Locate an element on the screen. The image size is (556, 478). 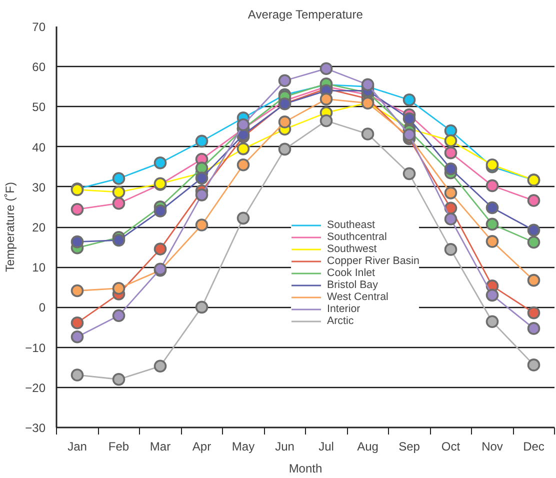
y-tick-label: 30 is located at coordinates (39, 187).